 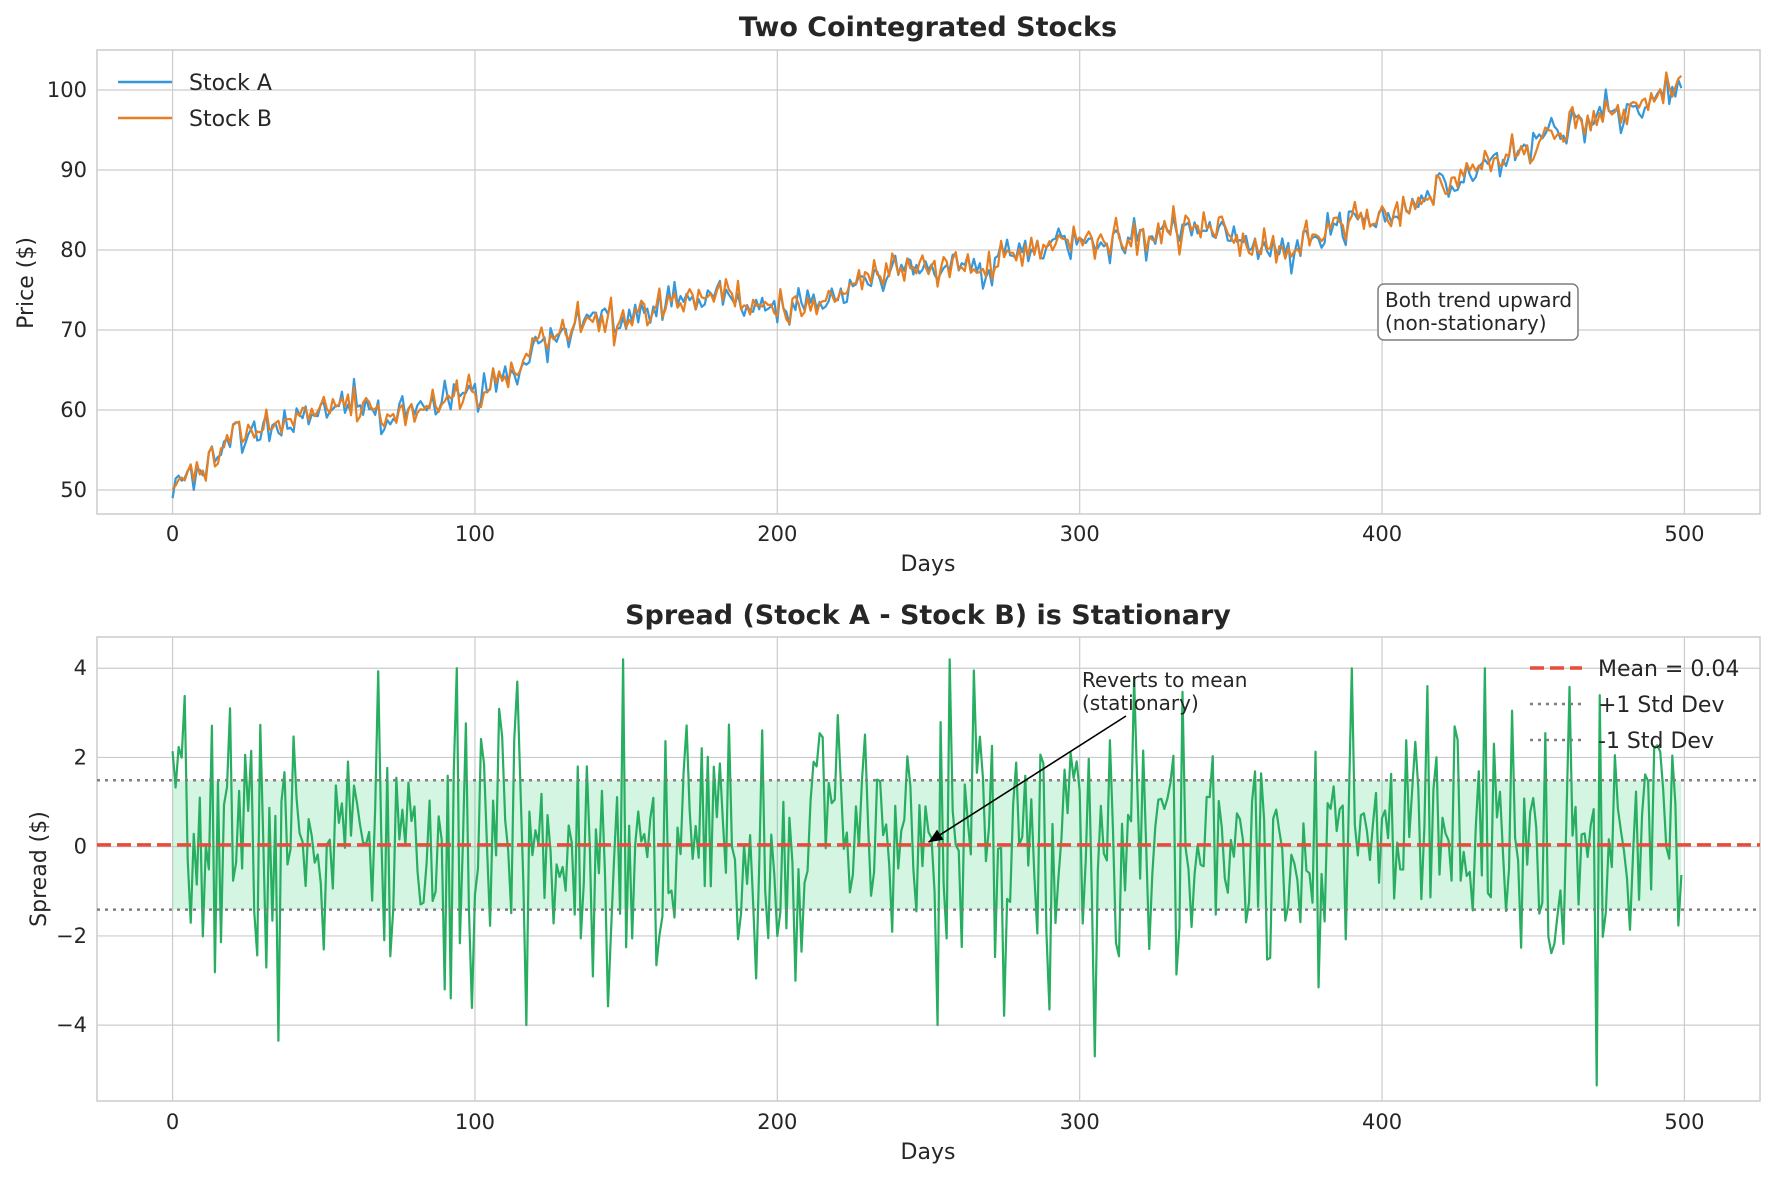 I want to click on annotation-arrow, so click(x=1027, y=779).